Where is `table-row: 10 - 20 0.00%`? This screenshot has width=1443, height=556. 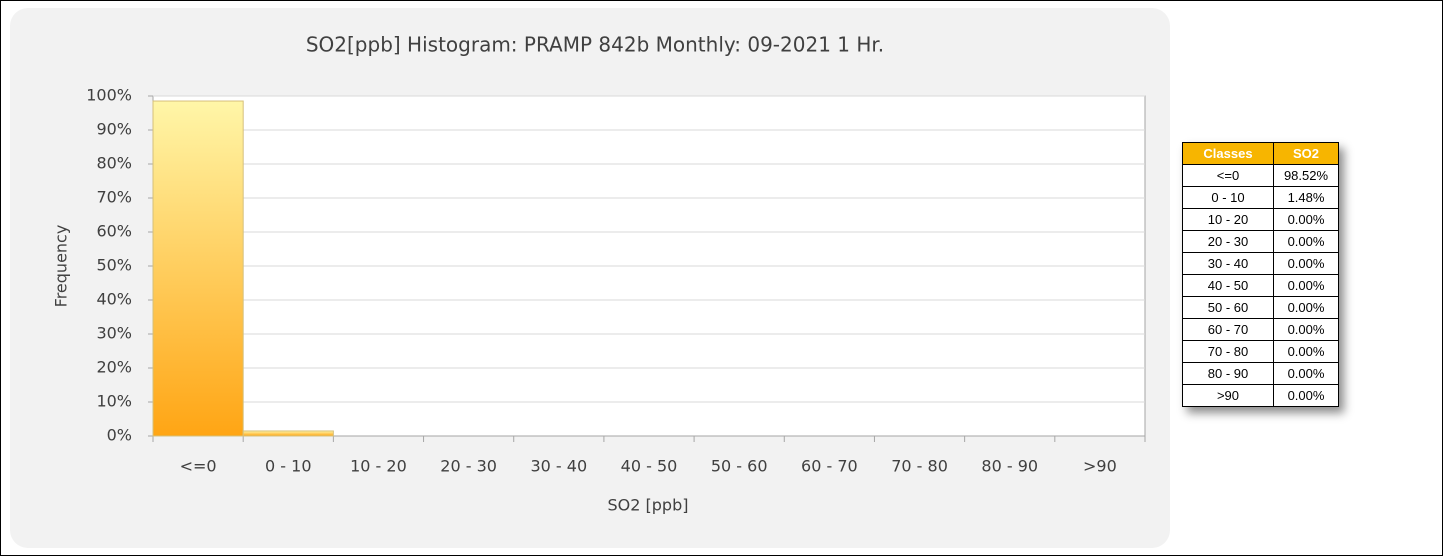
table-row: 10 - 20 0.00% is located at coordinates (1260, 219).